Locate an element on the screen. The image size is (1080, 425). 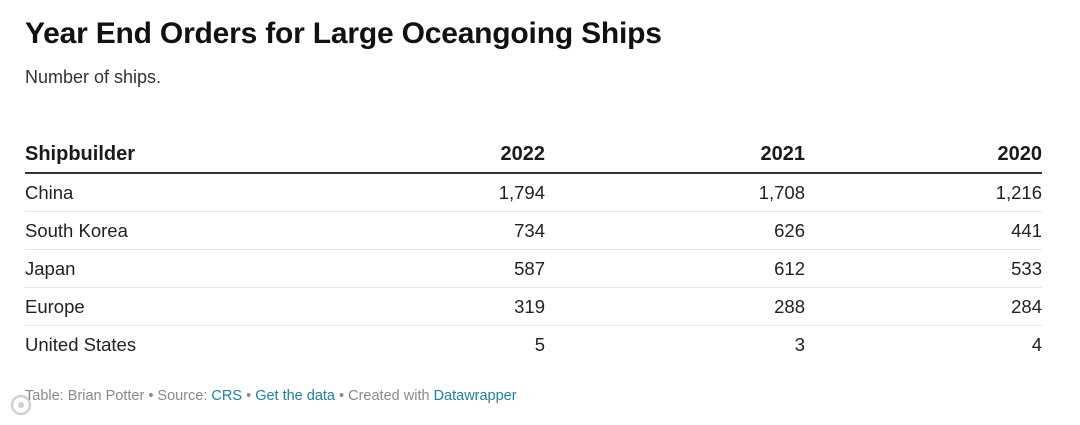
row-label: South Korea is located at coordinates (175, 230).